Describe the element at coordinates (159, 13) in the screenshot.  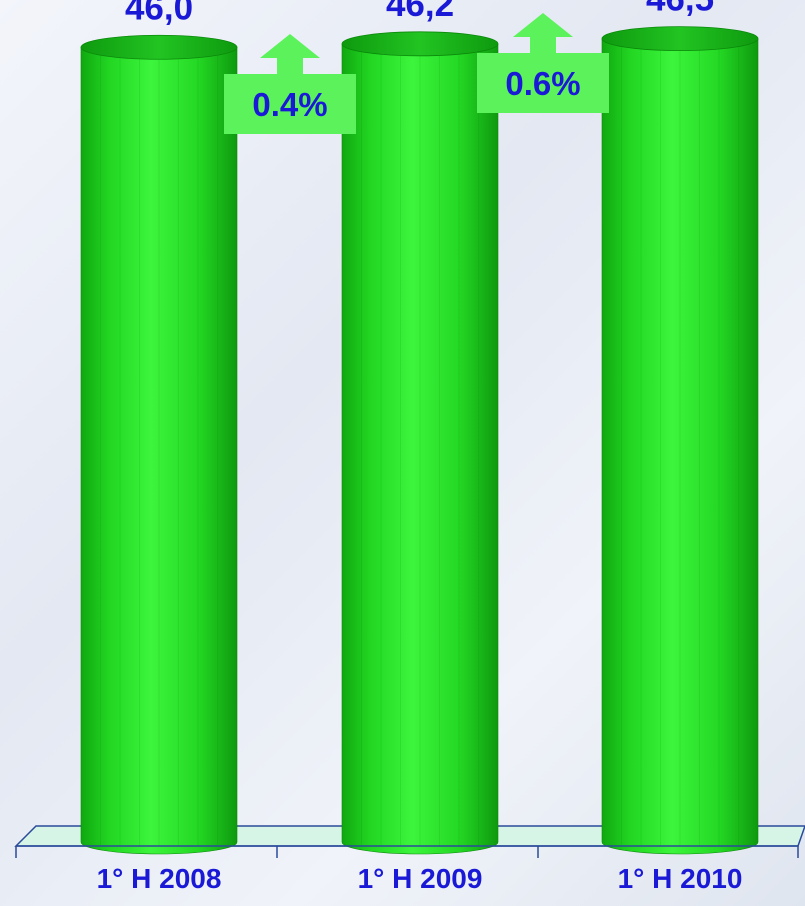
I see `data-label: 46,0` at that location.